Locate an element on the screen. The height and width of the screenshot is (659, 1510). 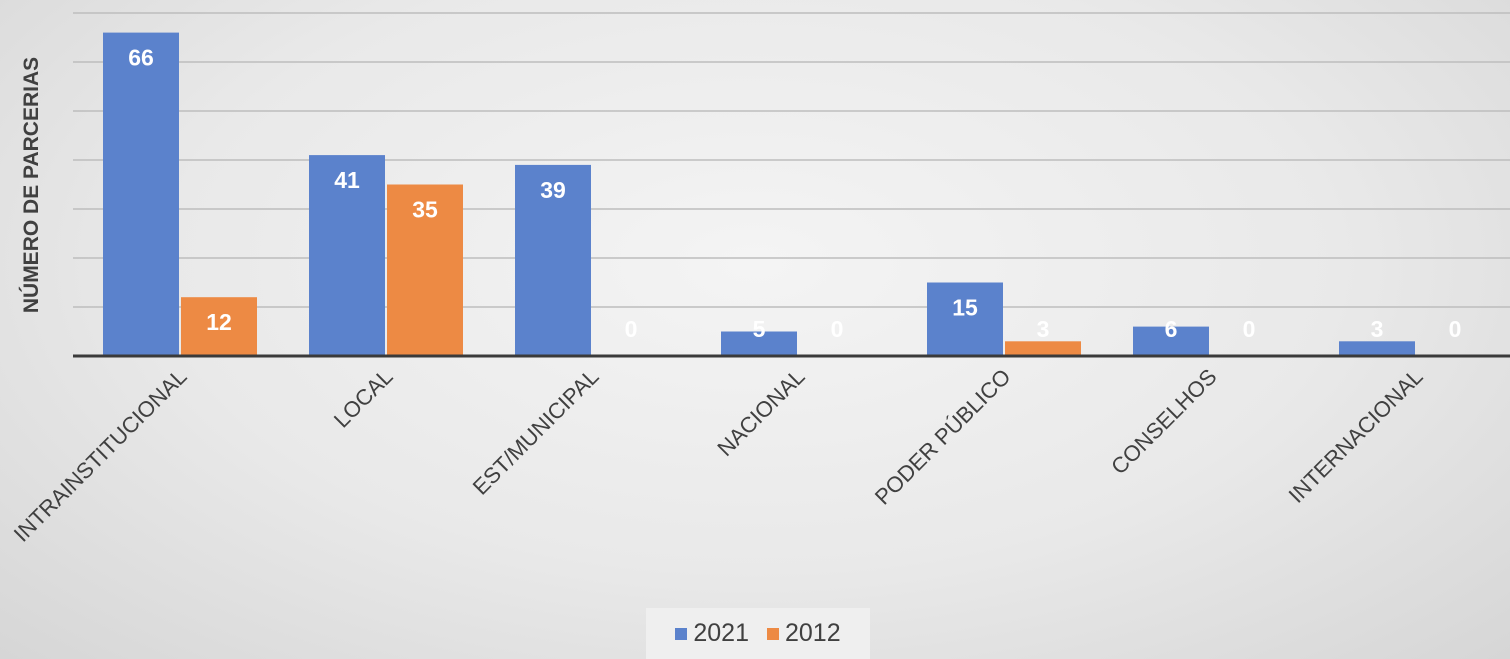
data-label: 5 is located at coordinates (759, 329).